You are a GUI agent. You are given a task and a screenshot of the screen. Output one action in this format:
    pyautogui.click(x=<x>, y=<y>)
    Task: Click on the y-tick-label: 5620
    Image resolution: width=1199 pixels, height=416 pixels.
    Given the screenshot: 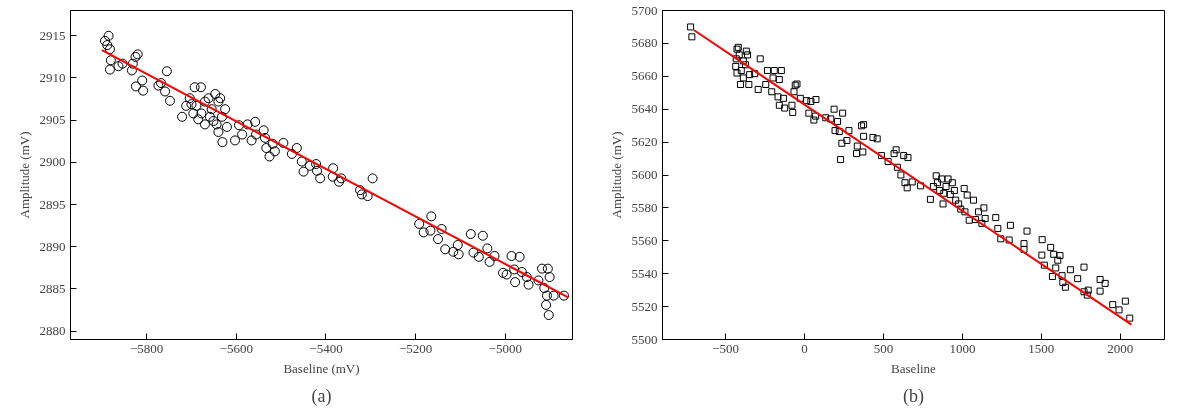 What is the action you would take?
    pyautogui.click(x=644, y=142)
    